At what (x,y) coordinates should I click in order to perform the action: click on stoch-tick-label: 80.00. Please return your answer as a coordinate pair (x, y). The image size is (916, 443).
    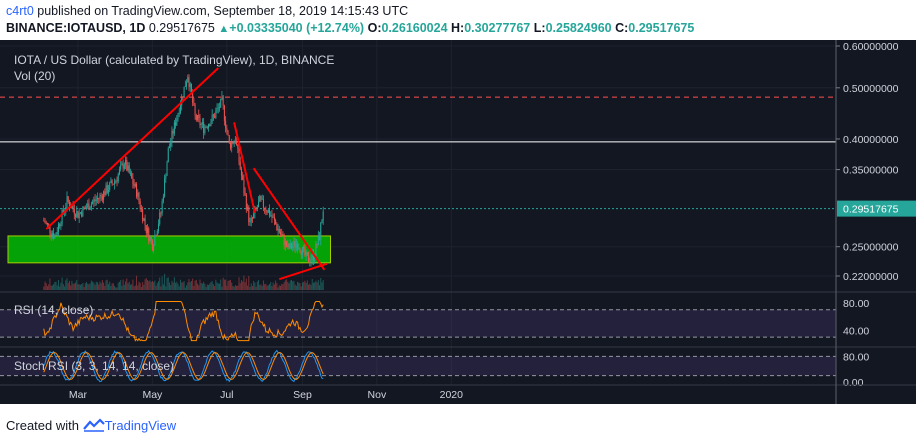
    Looking at the image, I should click on (856, 357).